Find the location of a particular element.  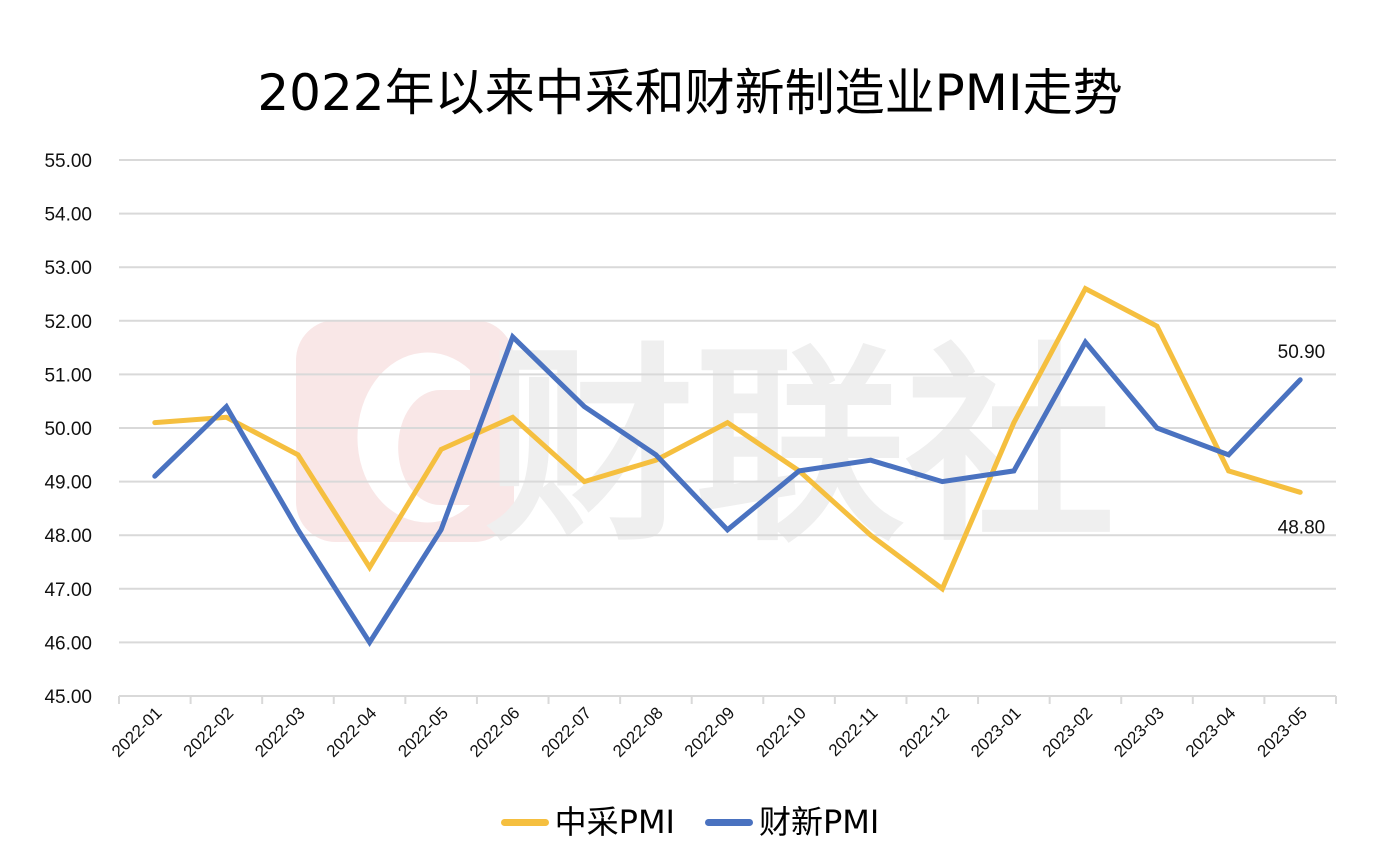

svg-text: 48.00 is located at coordinates (68, 536).